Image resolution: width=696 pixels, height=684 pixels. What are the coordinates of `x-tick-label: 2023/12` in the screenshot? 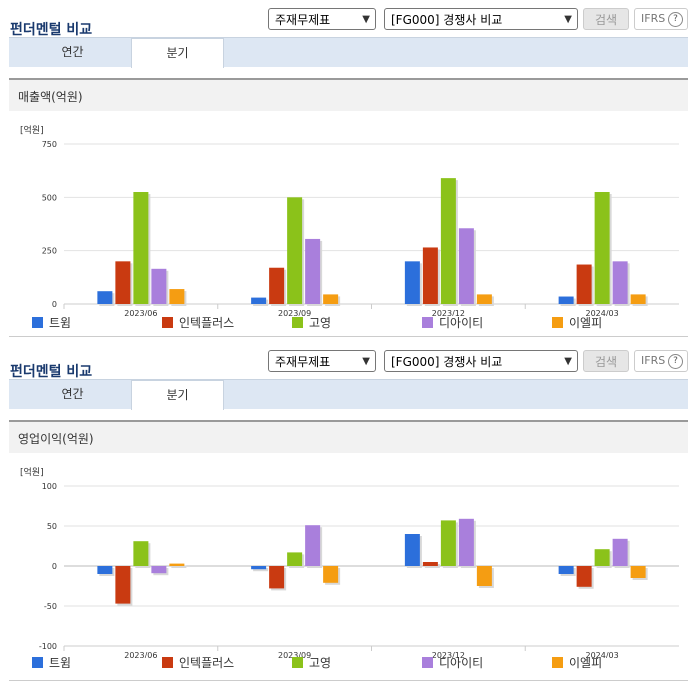 It's located at (448, 312).